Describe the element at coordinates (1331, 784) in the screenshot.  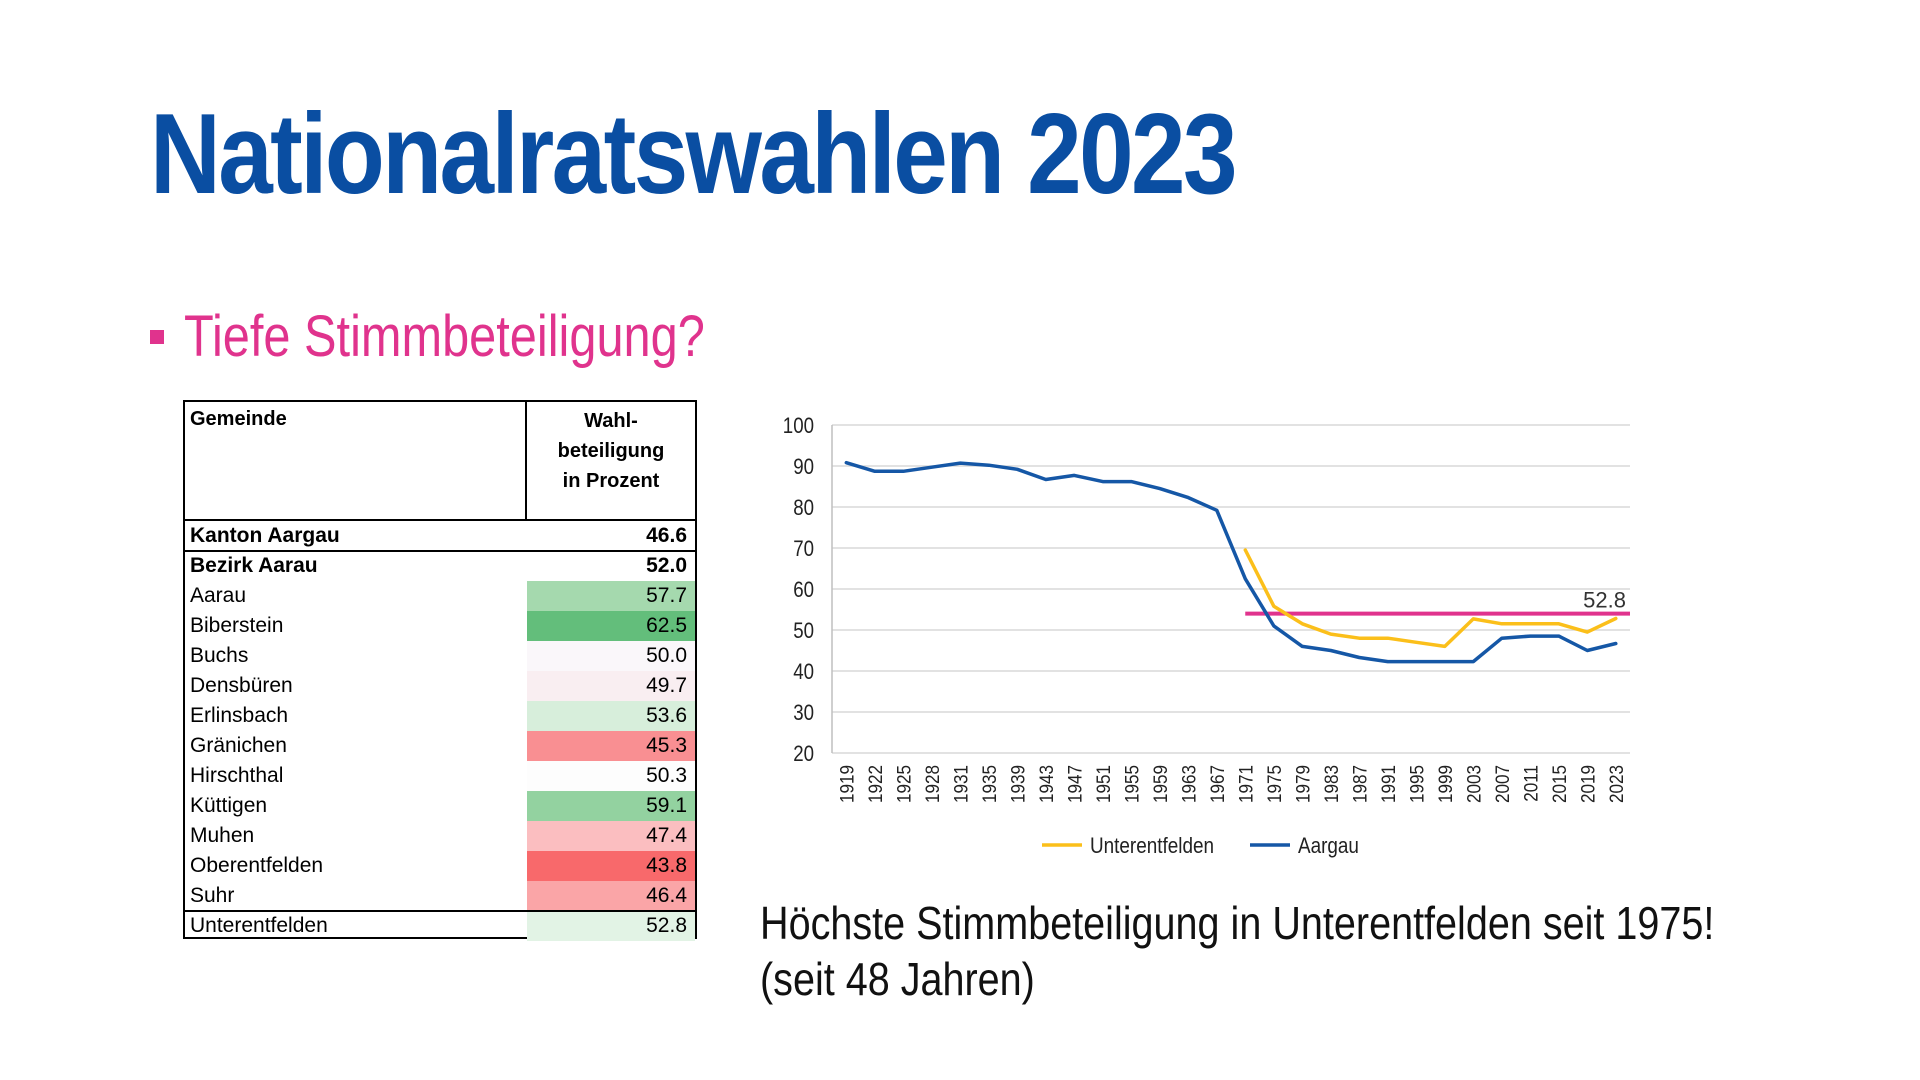
I see `x-tick-label: 1983` at that location.